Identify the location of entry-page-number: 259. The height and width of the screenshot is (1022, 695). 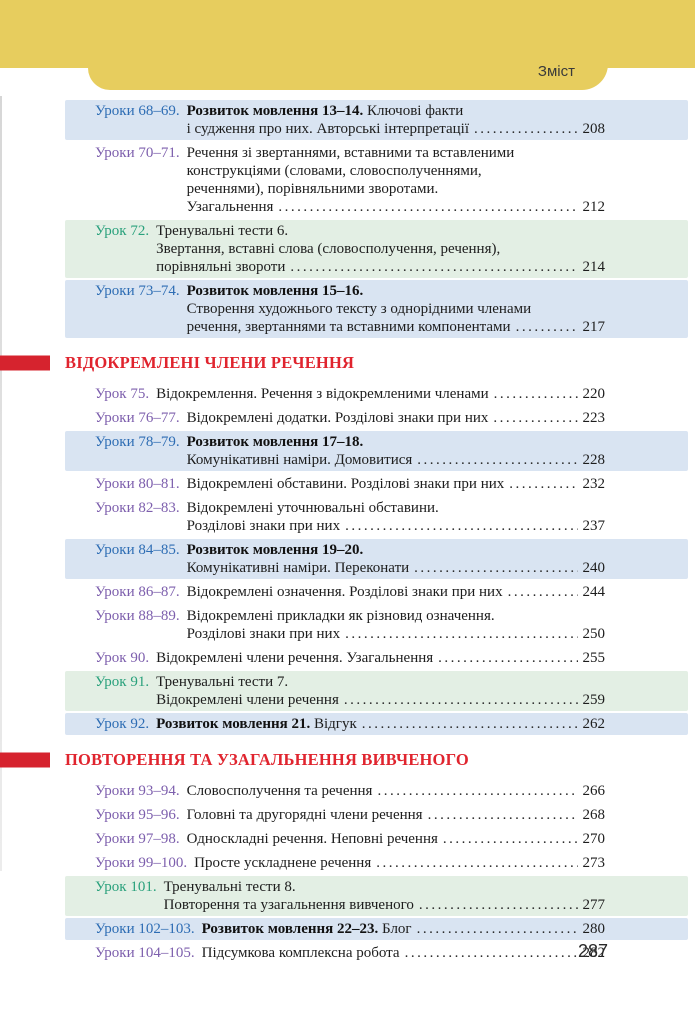
(594, 700).